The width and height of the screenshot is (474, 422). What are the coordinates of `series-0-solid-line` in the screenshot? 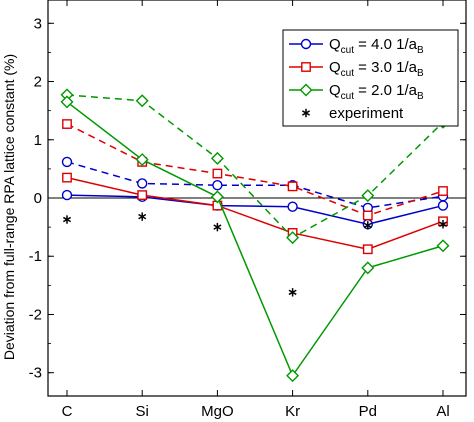 It's located at (255, 209).